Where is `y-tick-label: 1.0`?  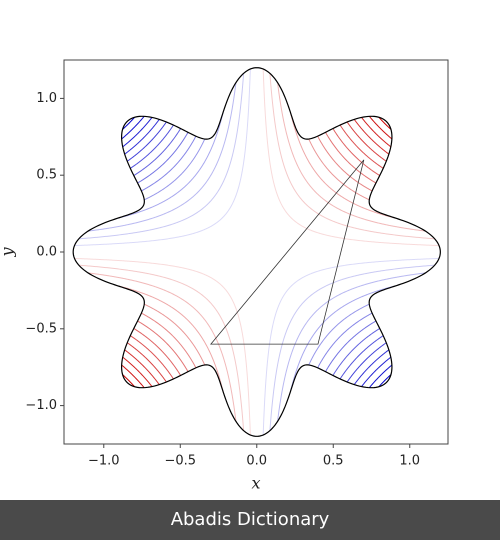
y-tick-label: 1.0 is located at coordinates (46, 98).